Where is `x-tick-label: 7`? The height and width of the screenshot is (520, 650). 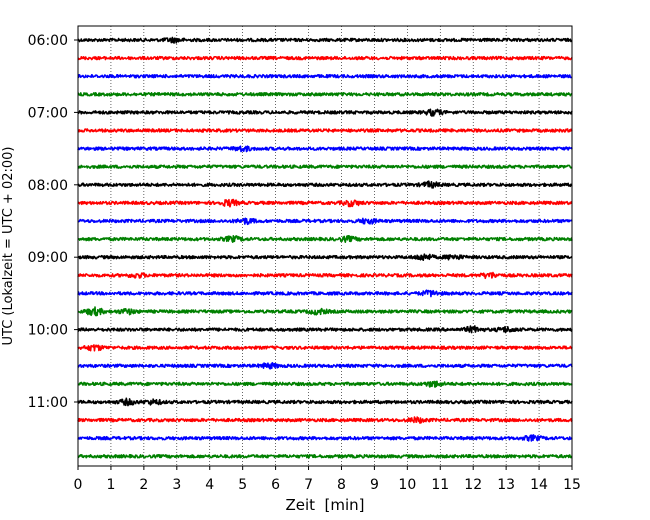 x-tick-label: 7 is located at coordinates (308, 485).